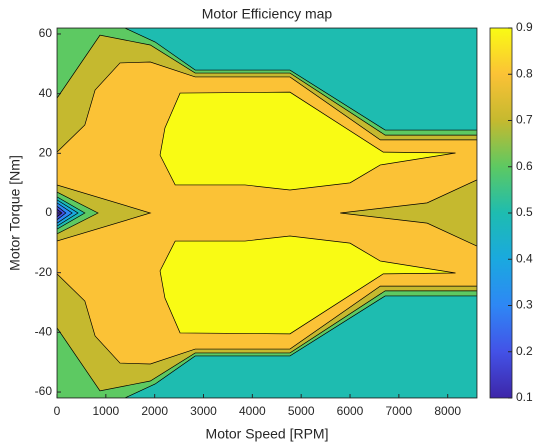 This screenshot has width=535, height=445. I want to click on colorbar-tick-label: 0.1, so click(524, 397).